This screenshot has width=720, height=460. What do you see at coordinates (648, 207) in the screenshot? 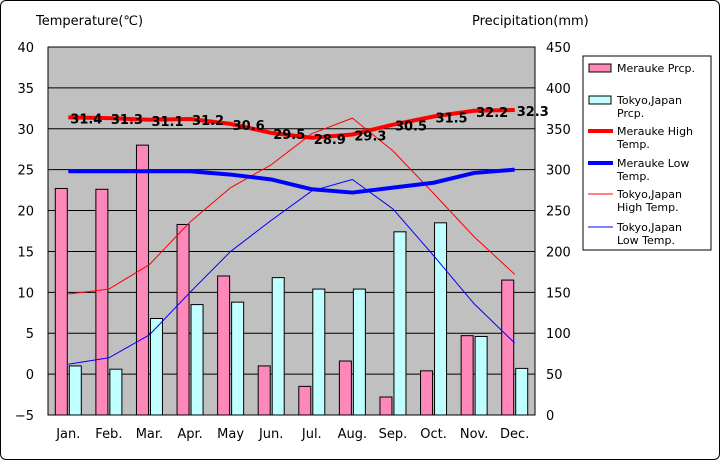
I see `legend-label: High Temp.` at bounding box center [648, 207].